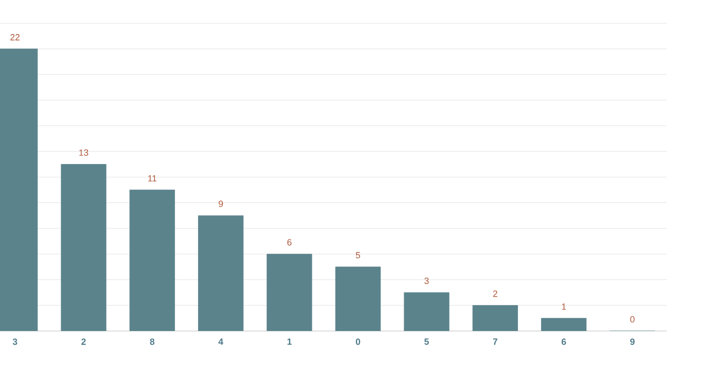  Describe the element at coordinates (564, 306) in the screenshot. I see `data-label: 1` at that location.